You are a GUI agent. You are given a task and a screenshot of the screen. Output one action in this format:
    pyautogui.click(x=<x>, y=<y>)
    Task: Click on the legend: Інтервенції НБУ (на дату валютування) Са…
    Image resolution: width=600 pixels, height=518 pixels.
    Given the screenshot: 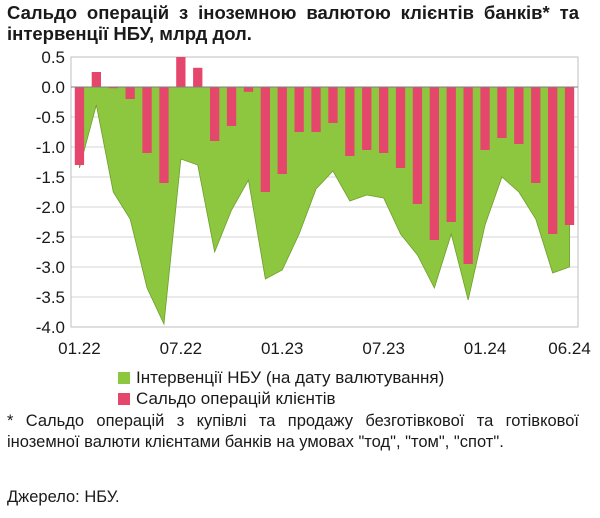 What is the action you would take?
    pyautogui.click(x=281, y=388)
    